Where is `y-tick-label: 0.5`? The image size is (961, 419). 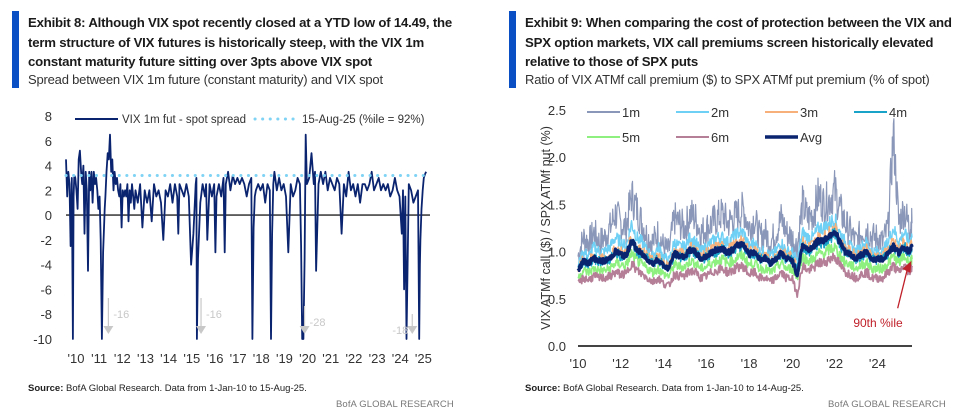 y-tick-label: 0.5 is located at coordinates (557, 299).